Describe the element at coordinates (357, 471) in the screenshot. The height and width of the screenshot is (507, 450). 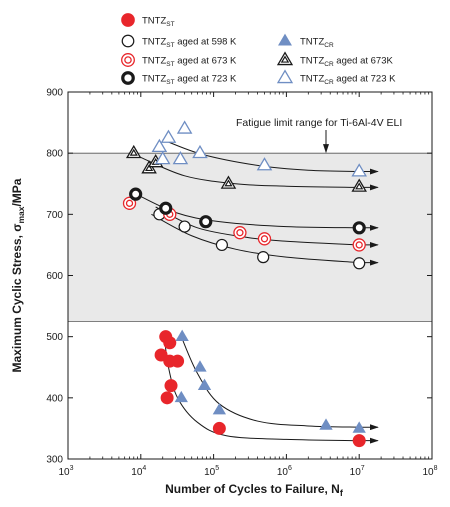
I see `x-tick-label: 10⁷` at that location.